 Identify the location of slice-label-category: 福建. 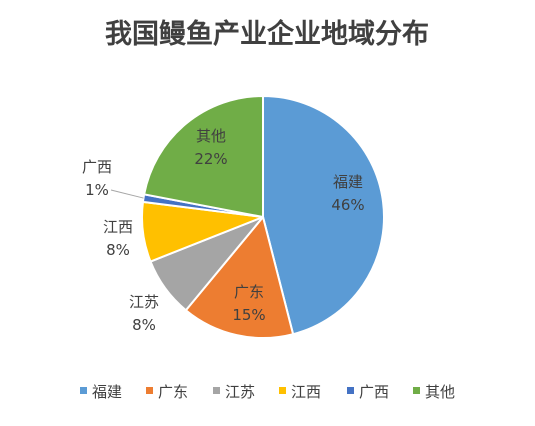
(348, 182).